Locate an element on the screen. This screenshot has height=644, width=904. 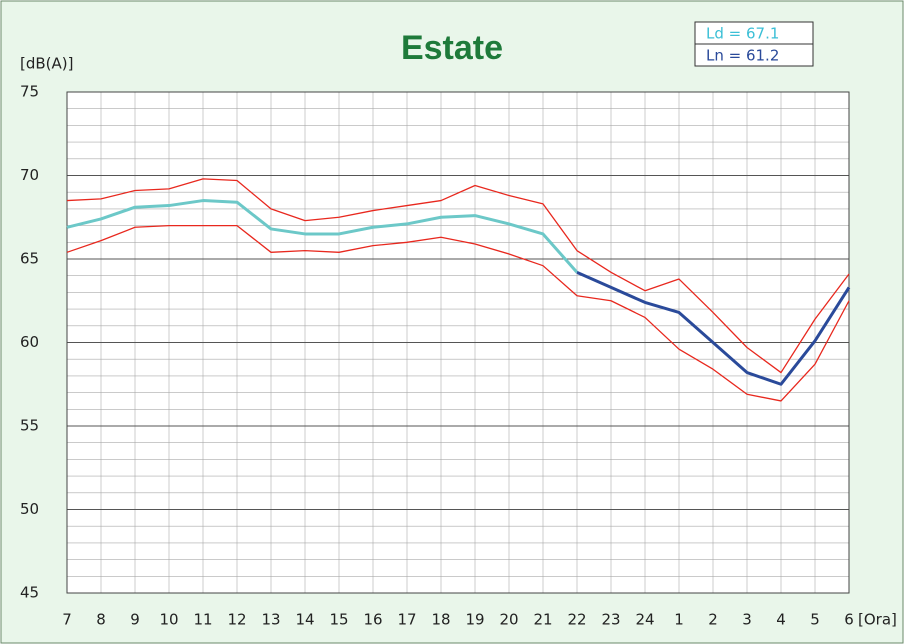
x-tick-label: 10 is located at coordinates (168, 620).